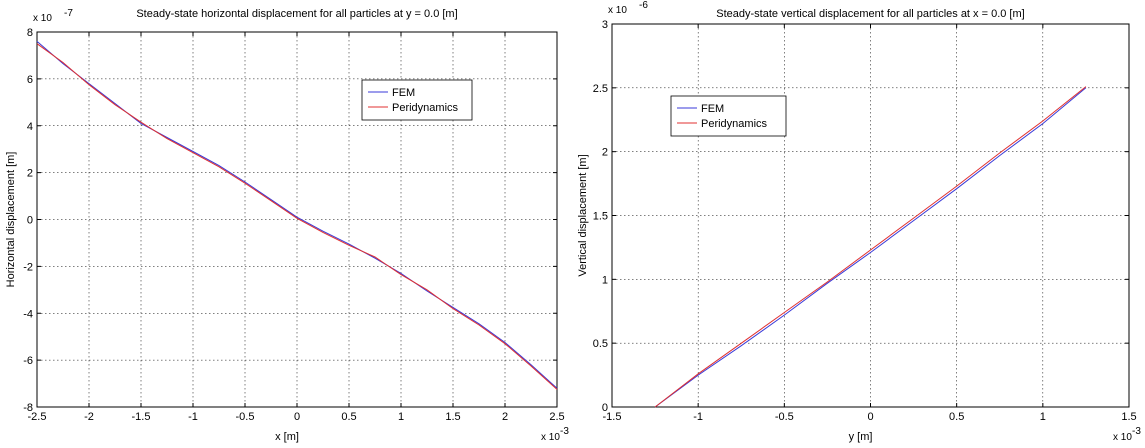 The width and height of the screenshot is (1145, 448). I want to click on y-tick-label: 1, so click(605, 280).